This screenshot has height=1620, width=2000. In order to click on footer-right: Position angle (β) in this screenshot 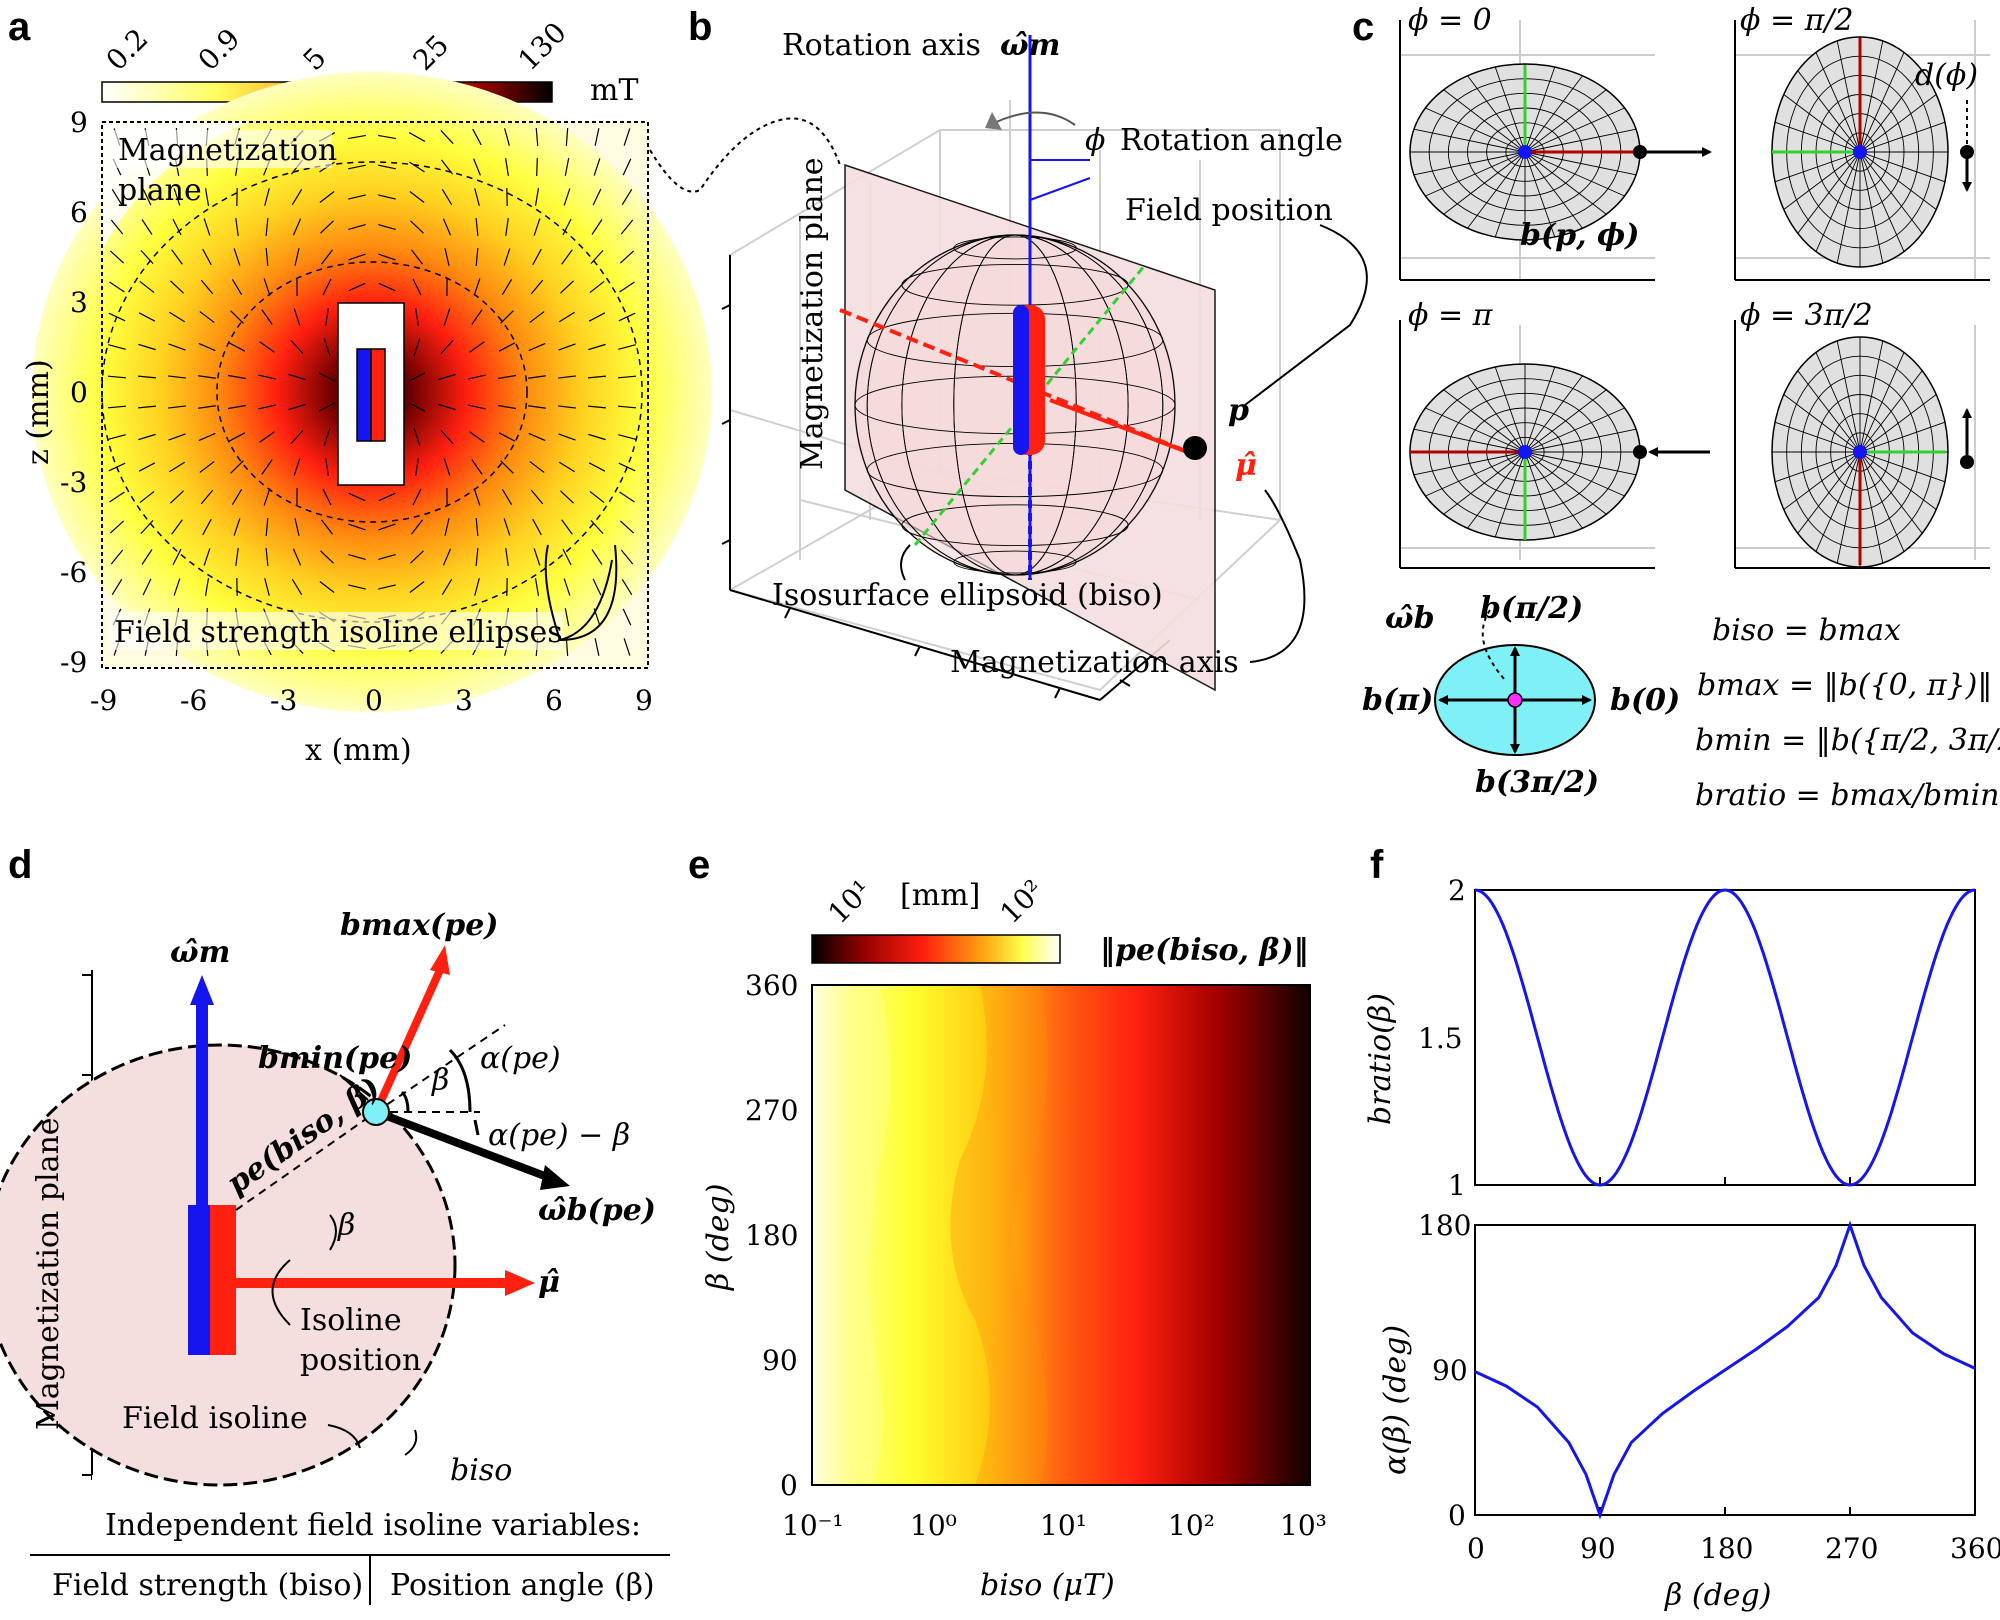, I will do `click(522, 1585)`.